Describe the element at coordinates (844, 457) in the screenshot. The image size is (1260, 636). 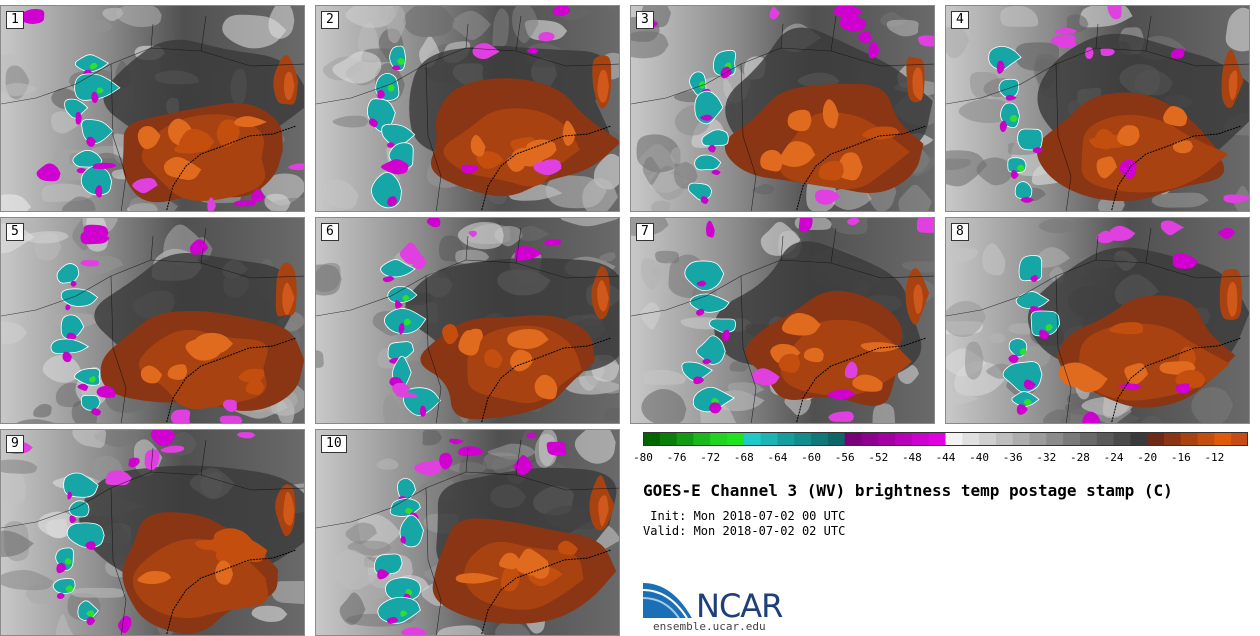
I see `colorbar-tick-label: -56` at that location.